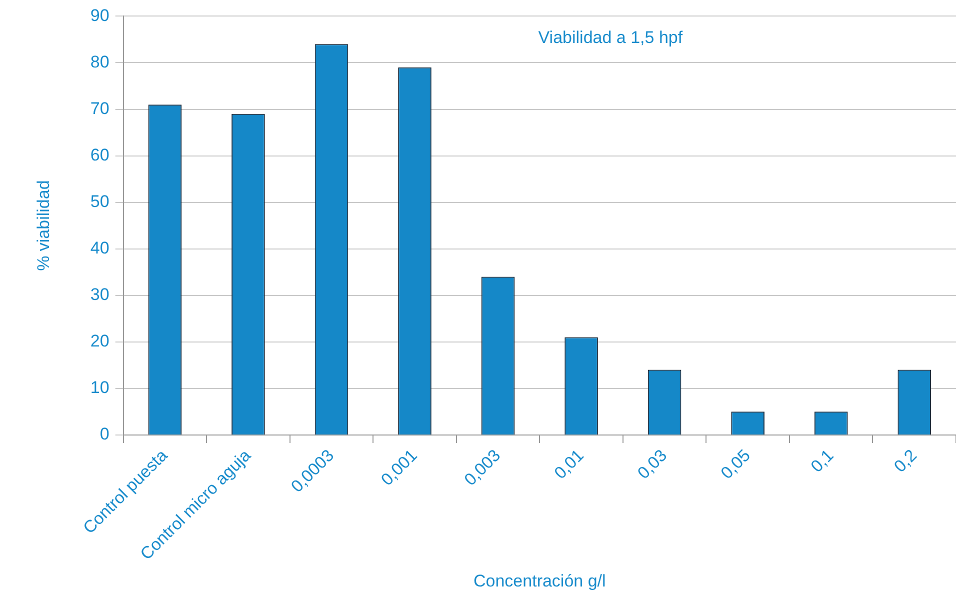 The width and height of the screenshot is (956, 600). I want to click on y-tick-label: 40, so click(100, 248).